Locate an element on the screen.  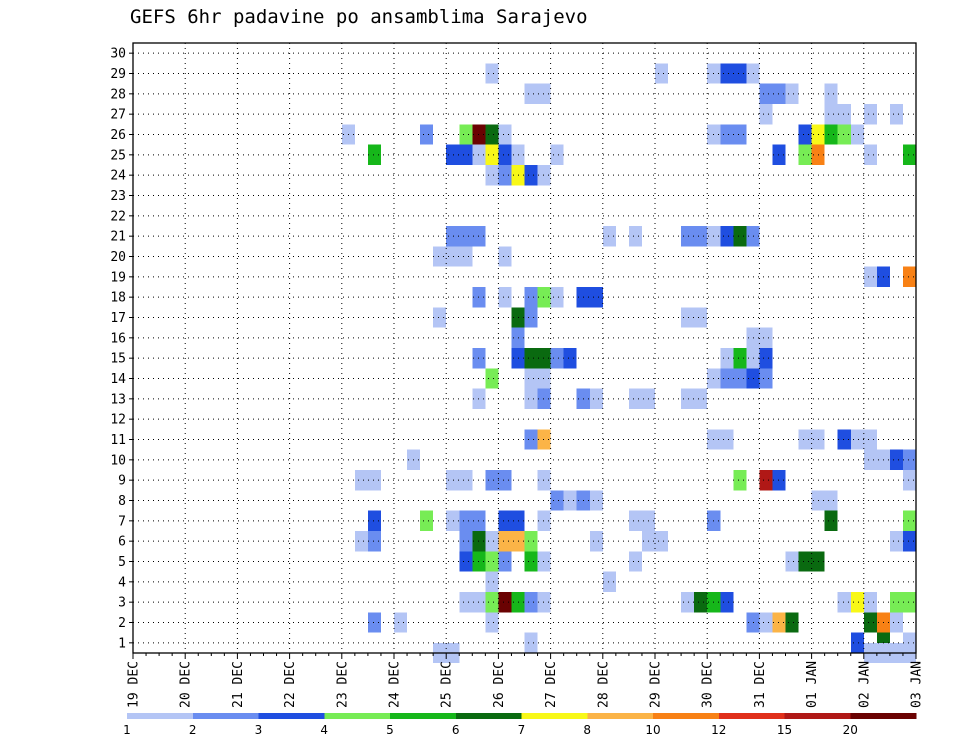
y-tick-label: 17 is located at coordinates (118, 318).